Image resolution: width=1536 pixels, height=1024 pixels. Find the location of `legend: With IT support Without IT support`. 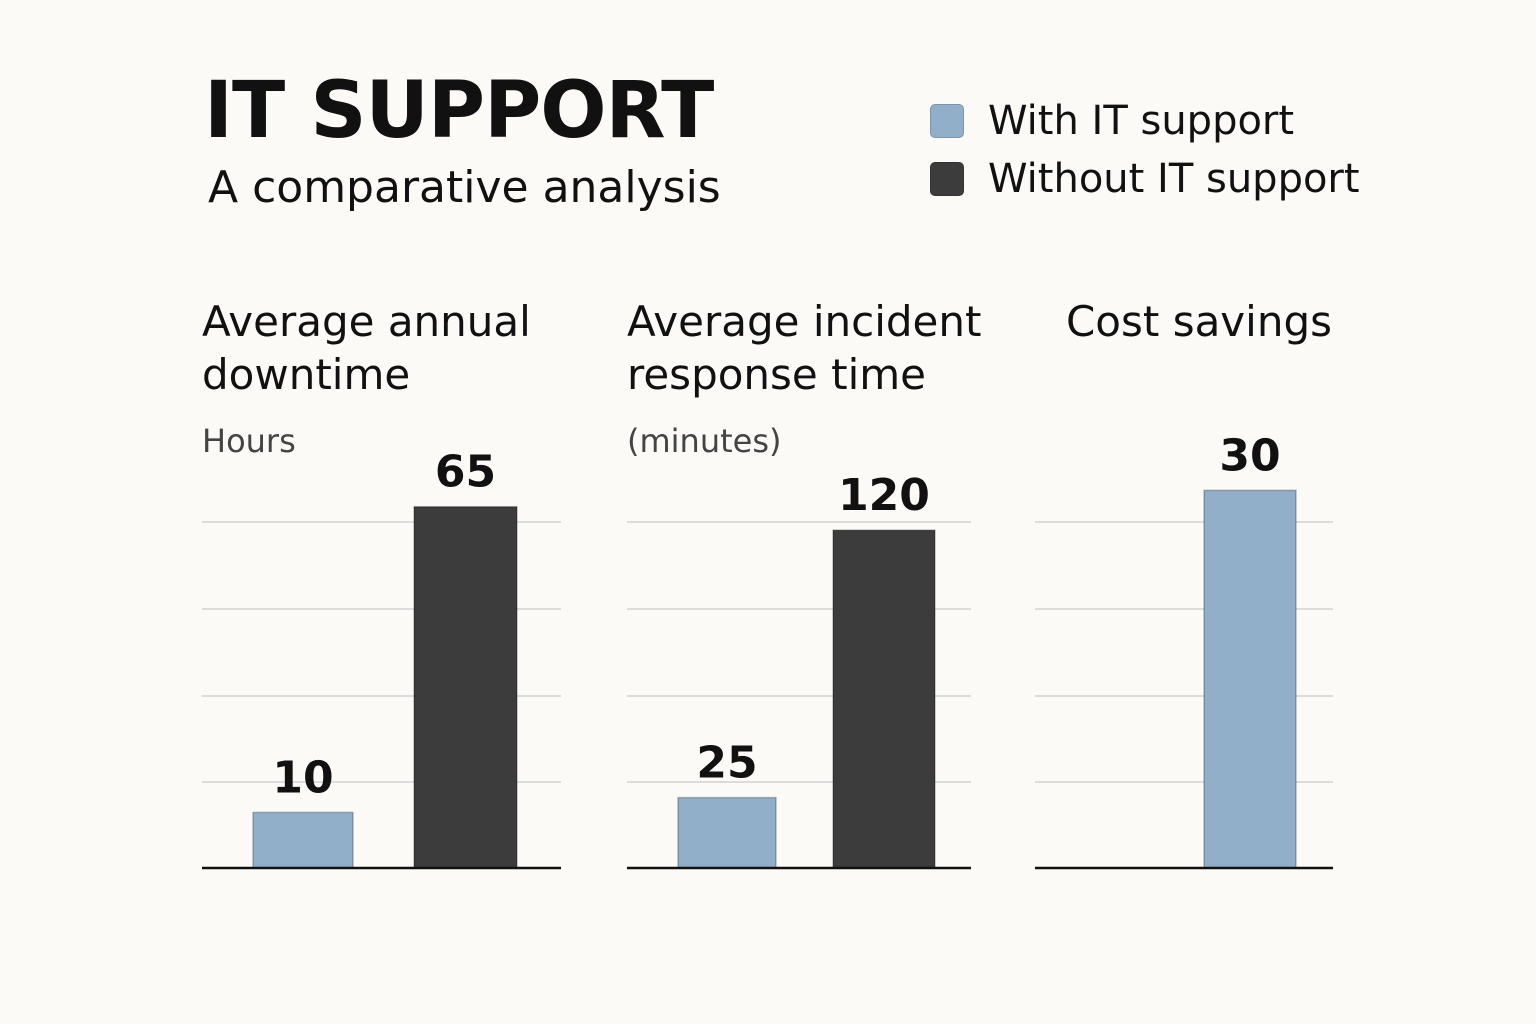

legend: With IT support Without IT support is located at coordinates (1145, 150).